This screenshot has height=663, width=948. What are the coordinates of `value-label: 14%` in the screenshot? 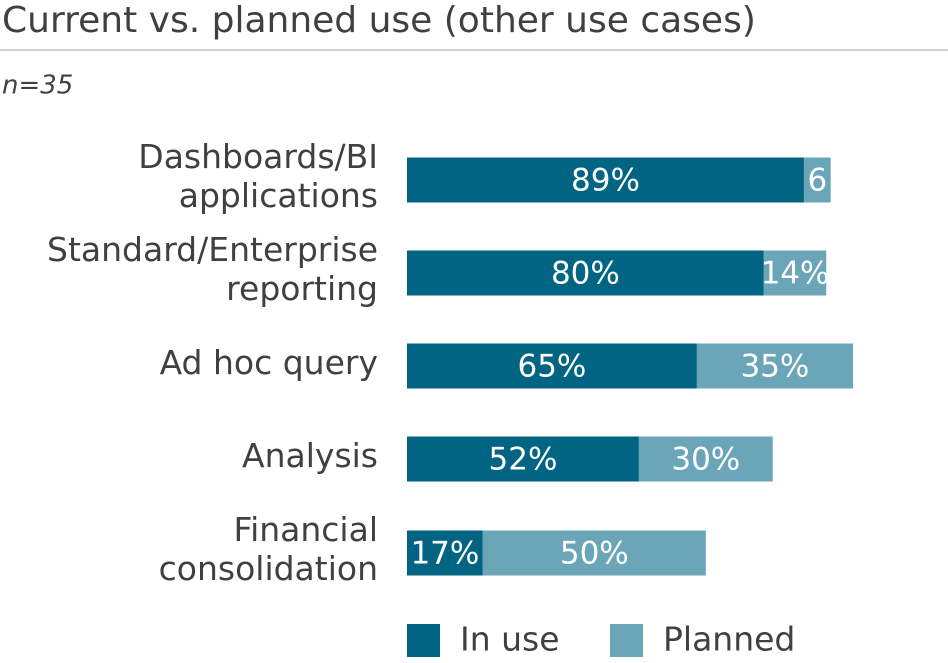 It's located at (795, 274).